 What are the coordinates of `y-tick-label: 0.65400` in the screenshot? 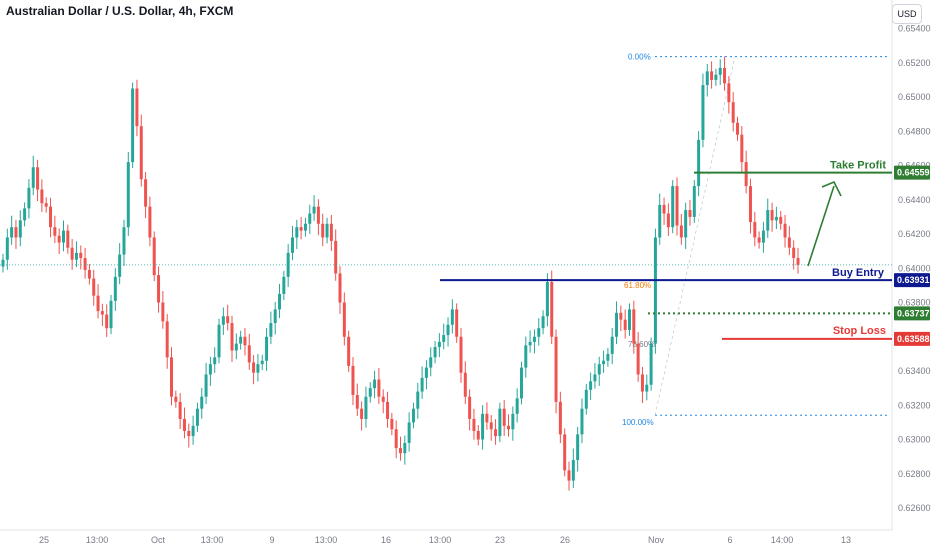 It's located at (914, 29).